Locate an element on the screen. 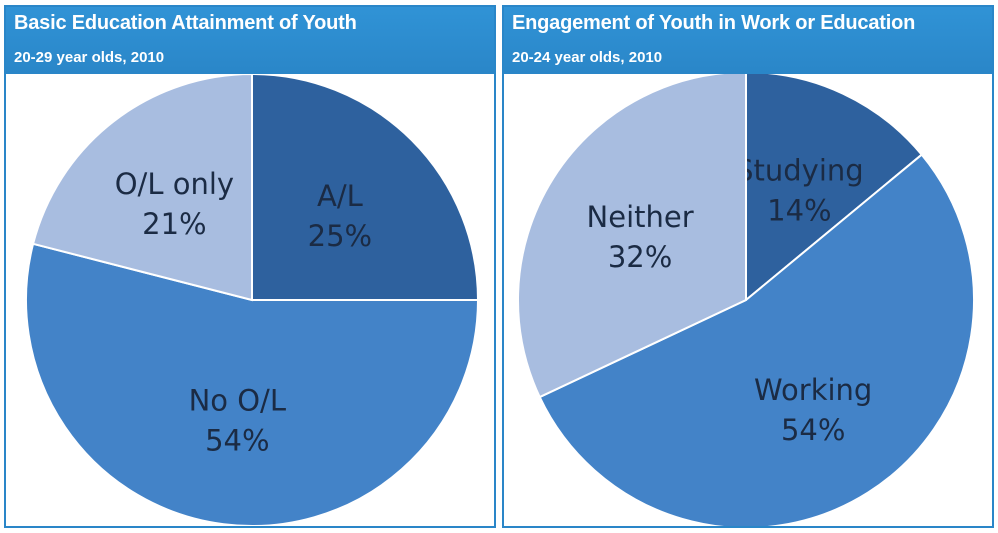 Image resolution: width=998 pixels, height=533 pixels. slice-label: A/L is located at coordinates (340, 196).